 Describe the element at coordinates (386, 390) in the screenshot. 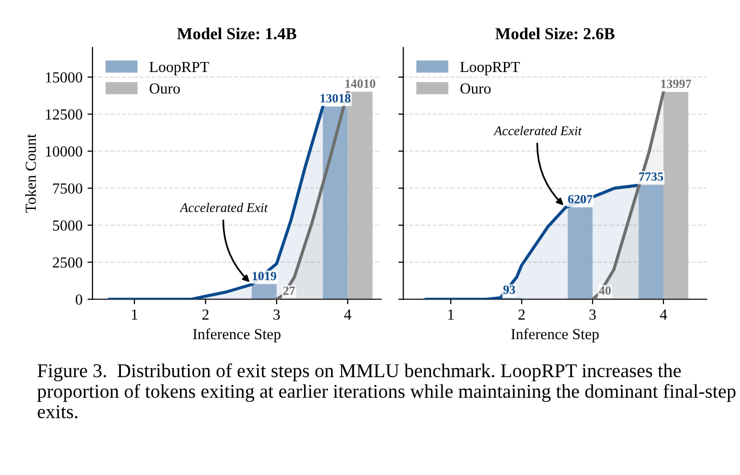

I see `caption: Figure 3. Distribution of exit steps on MMLU benchmark. LoopRPT increases the proportion of tokens exiting at earlier iterations while maintaining the dominant final-step exits.` at that location.